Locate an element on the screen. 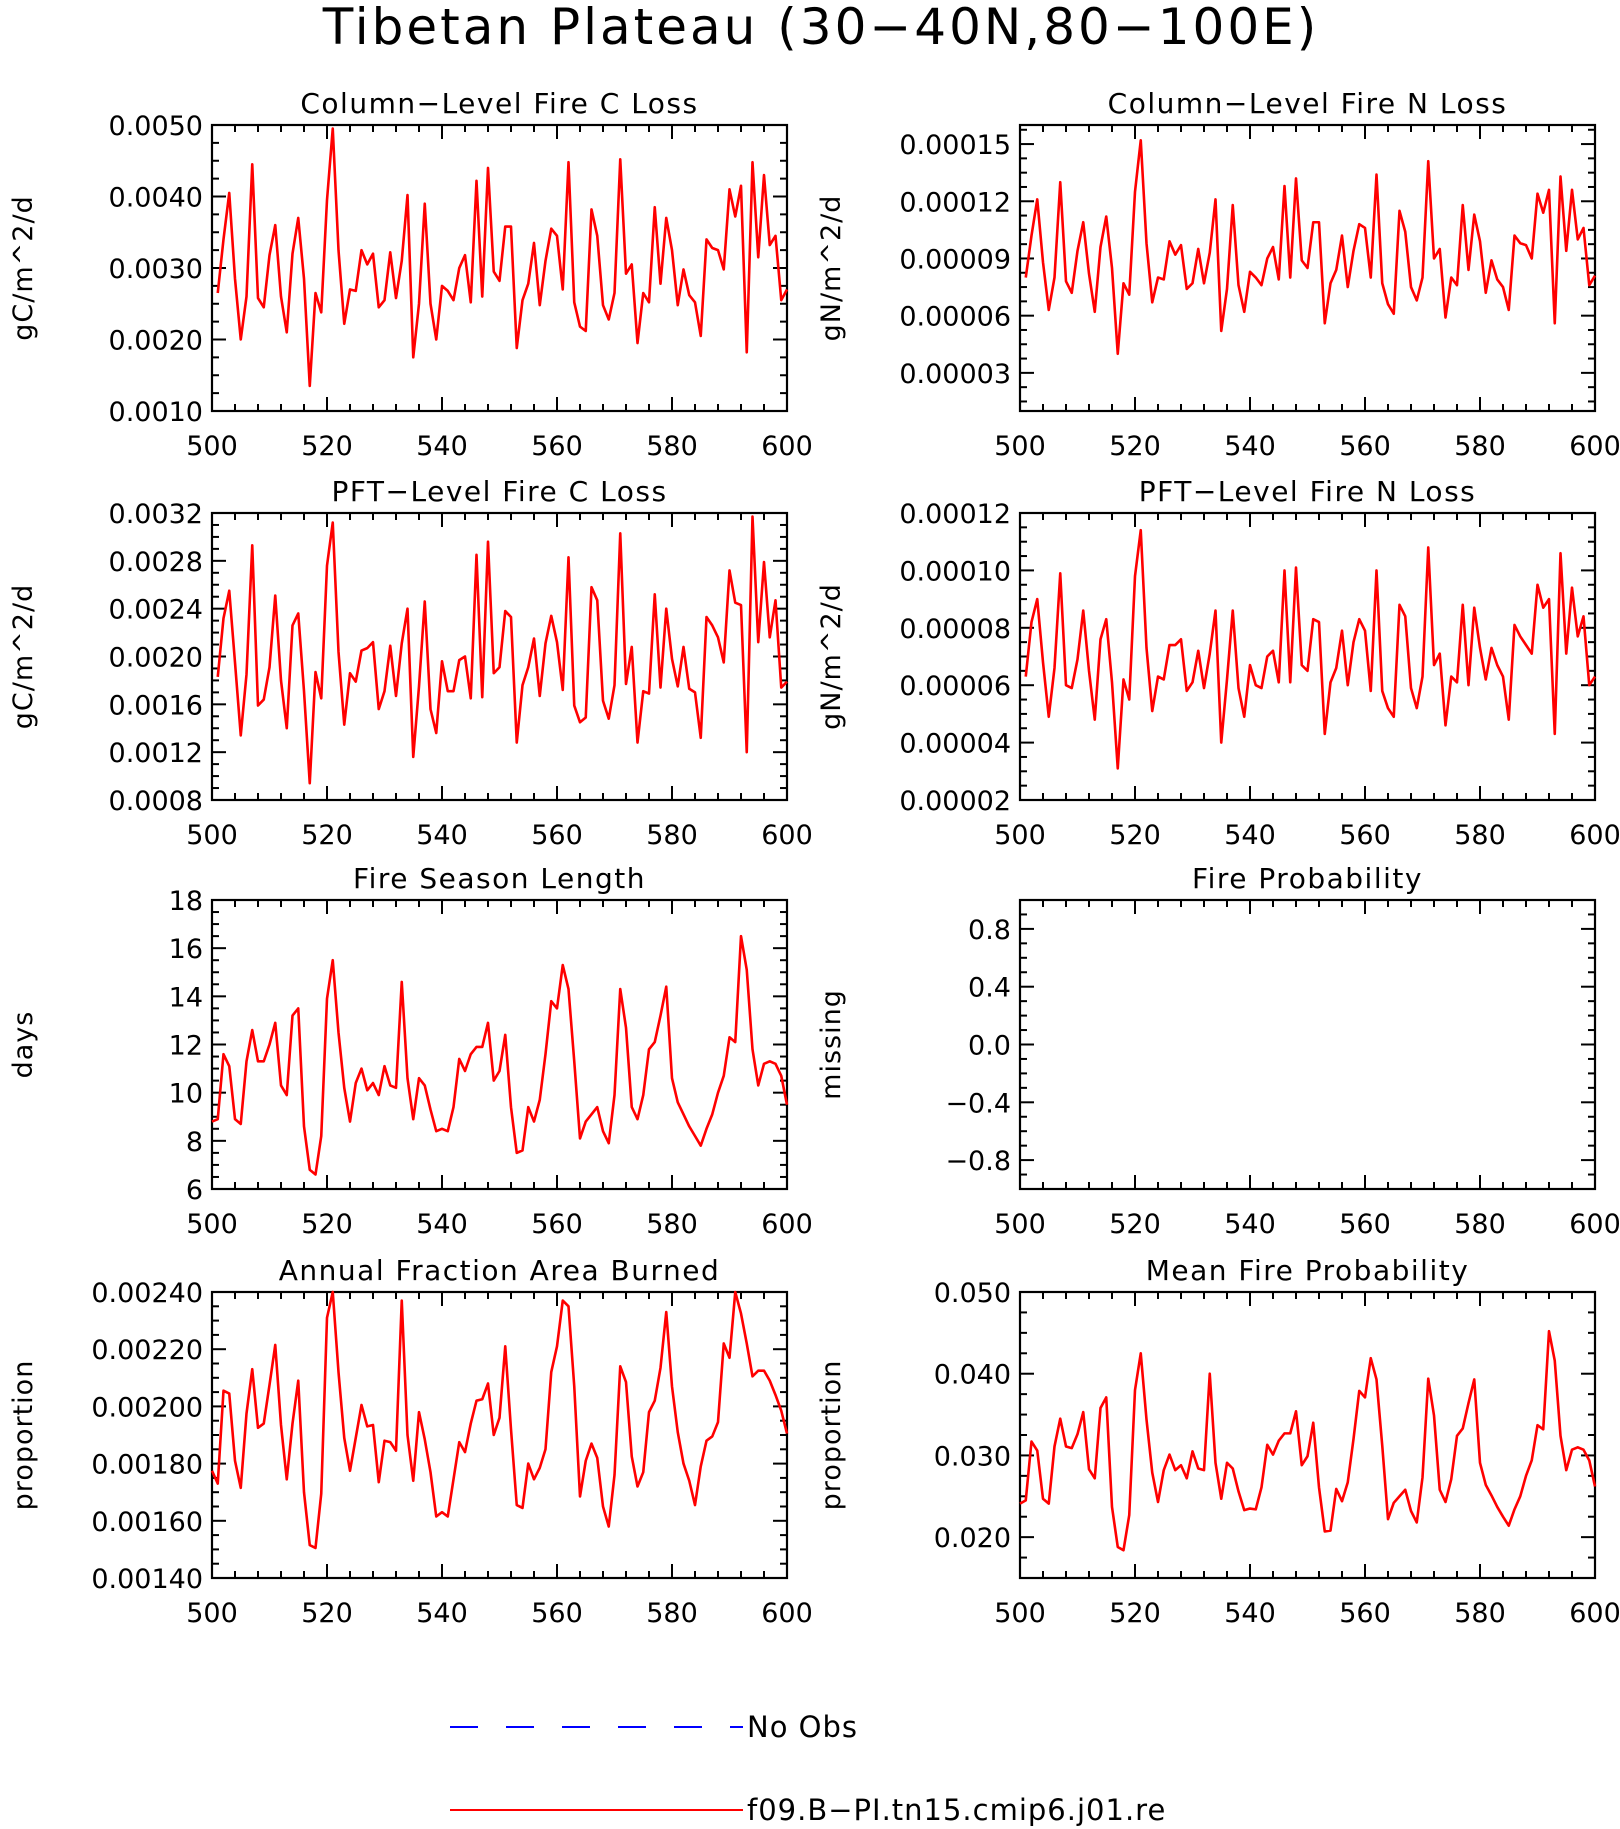  y-tick-label: 6 is located at coordinates (194, 1190).